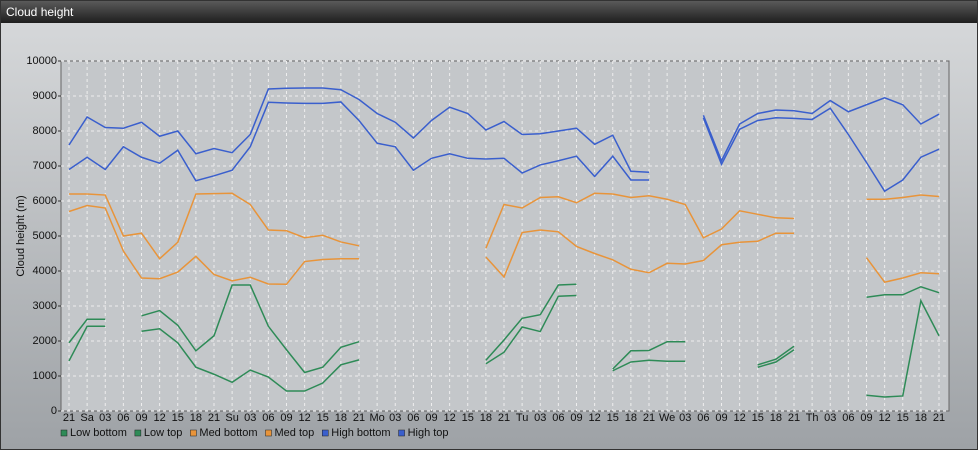  Describe the element at coordinates (376, 418) in the screenshot. I see `x-tick-label: Mo` at that location.